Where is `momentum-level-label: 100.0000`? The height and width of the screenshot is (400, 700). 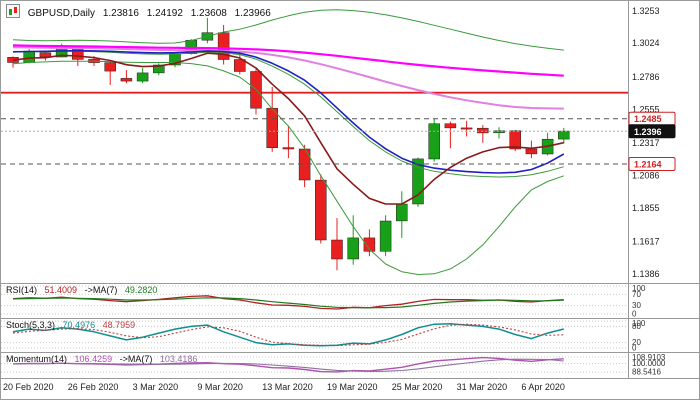
momentum-level-label: 100.0000 is located at coordinates (649, 363).